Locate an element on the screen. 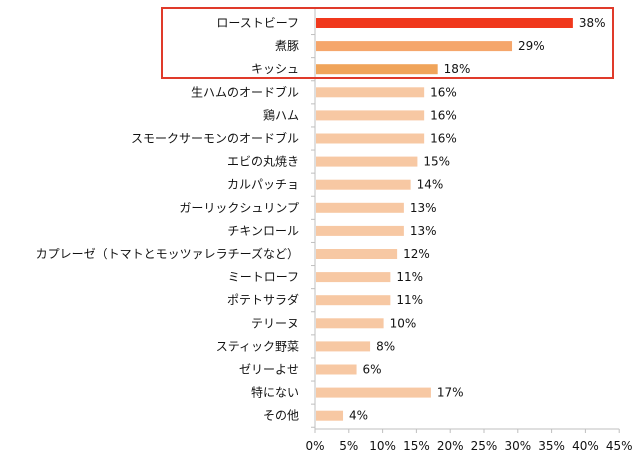 The width and height of the screenshot is (640, 470). category-label: 特にない is located at coordinates (275, 392).